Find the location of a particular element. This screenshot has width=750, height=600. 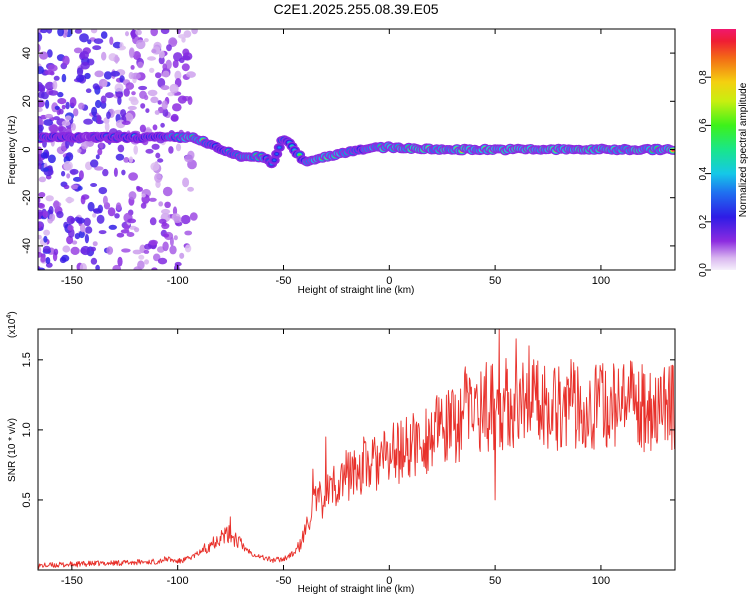

colorbar-tick-label: 0.2 is located at coordinates (703, 221).